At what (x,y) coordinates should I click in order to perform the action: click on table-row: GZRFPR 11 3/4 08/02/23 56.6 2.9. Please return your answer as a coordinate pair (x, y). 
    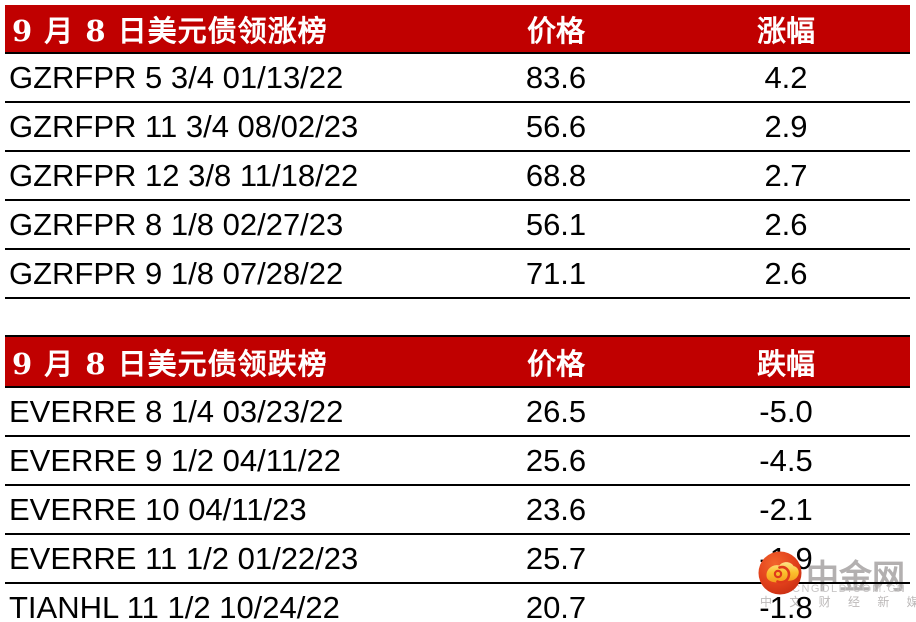
    Looking at the image, I should click on (457, 127).